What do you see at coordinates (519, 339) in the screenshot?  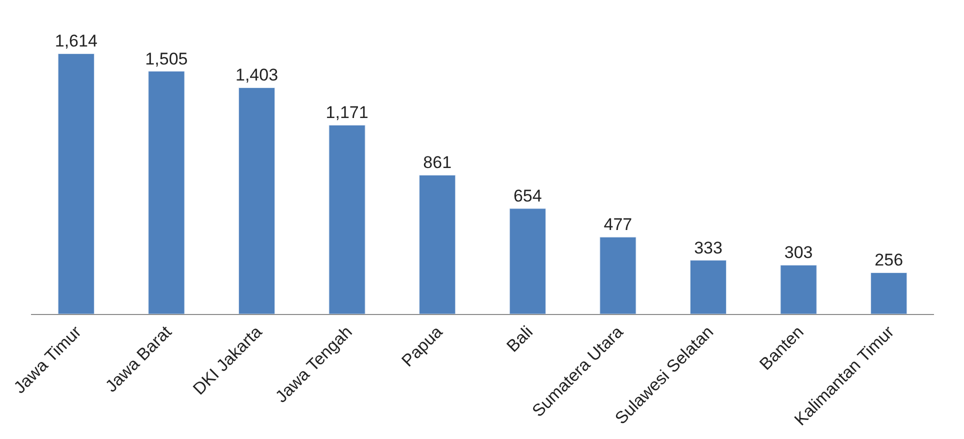 I see `x-tick-label: Bali` at bounding box center [519, 339].